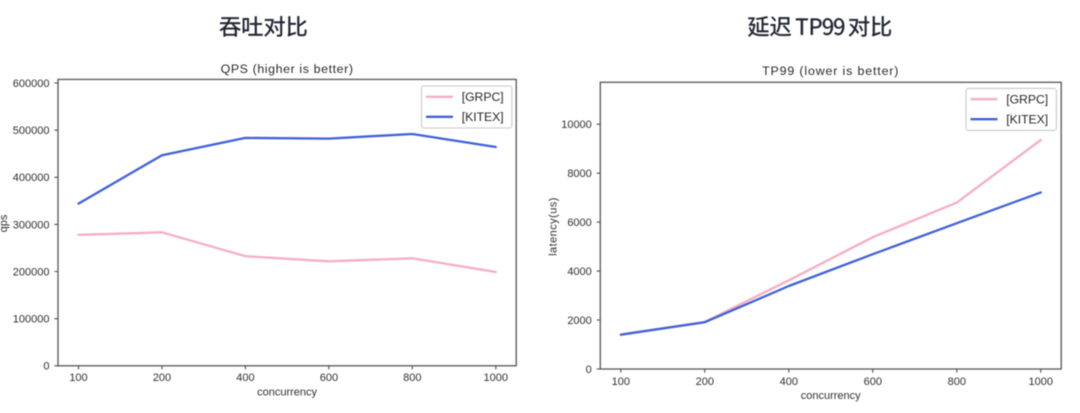 This screenshot has height=413, width=1080. Describe the element at coordinates (31, 272) in the screenshot. I see `svg-text: 200000` at that location.